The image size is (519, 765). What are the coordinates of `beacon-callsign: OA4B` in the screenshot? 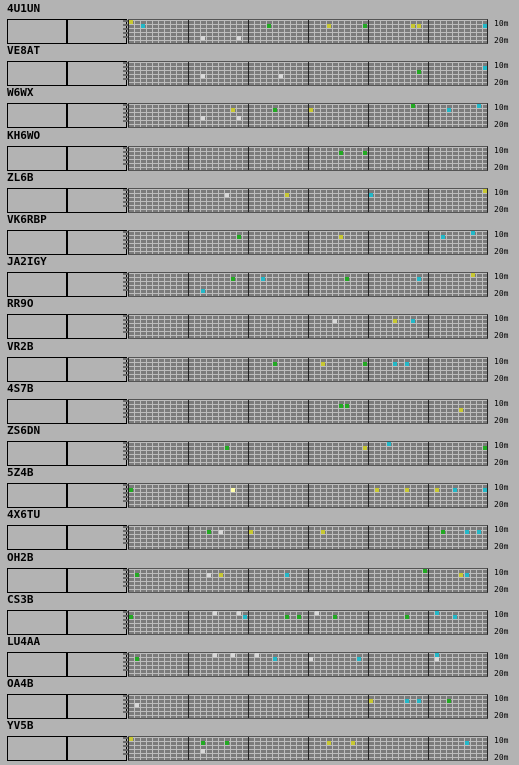 It's located at (20, 684).